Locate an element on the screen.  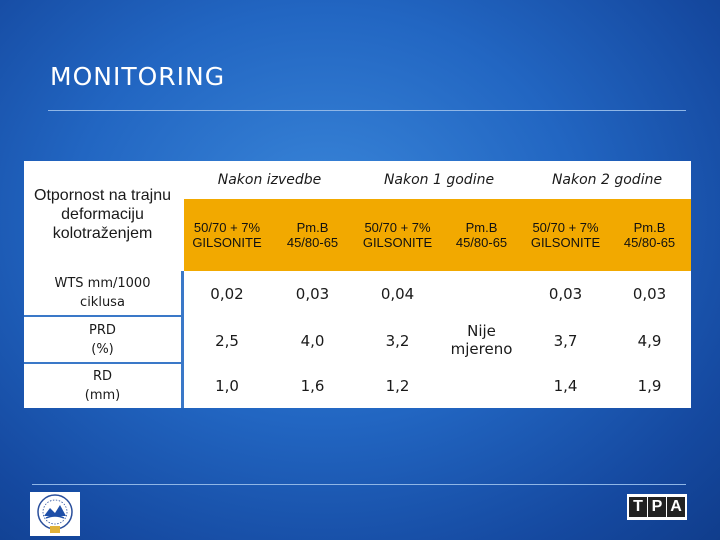
tpa-letter: T is located at coordinates (638, 507).